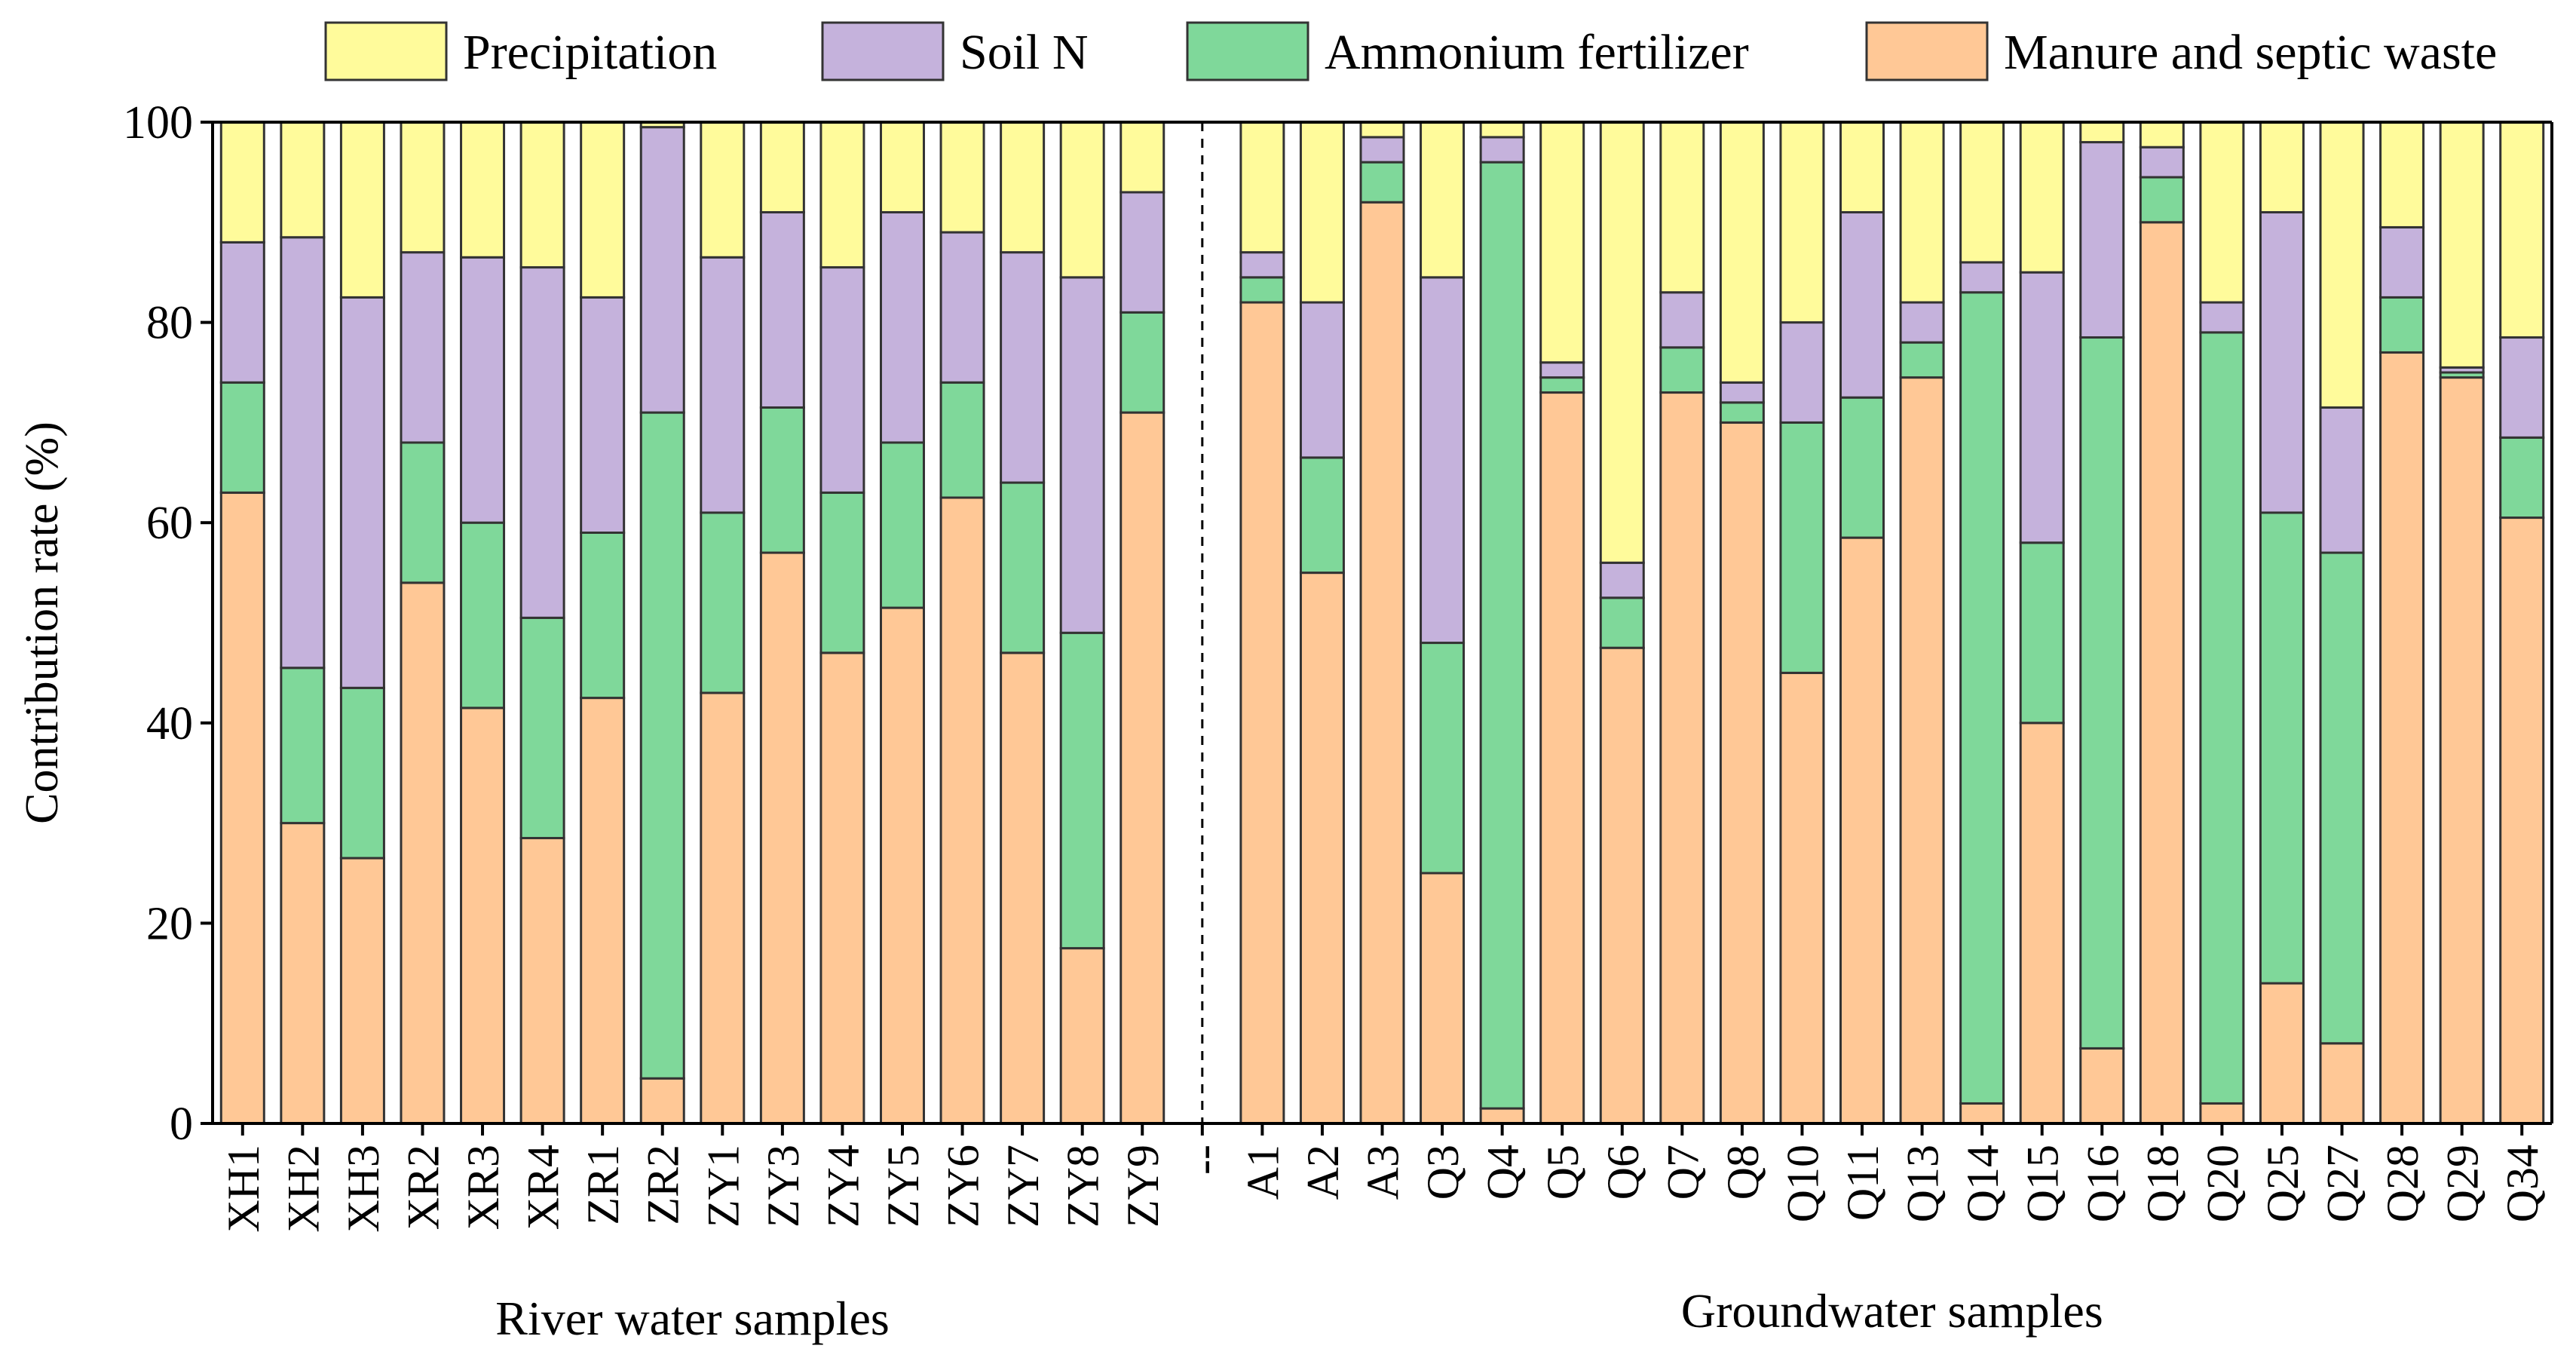 Image resolution: width=2576 pixels, height=1367 pixels. What do you see at coordinates (1382, 183) in the screenshot?
I see `bar-segment-a3-ammonium-fertilizer` at bounding box center [1382, 183].